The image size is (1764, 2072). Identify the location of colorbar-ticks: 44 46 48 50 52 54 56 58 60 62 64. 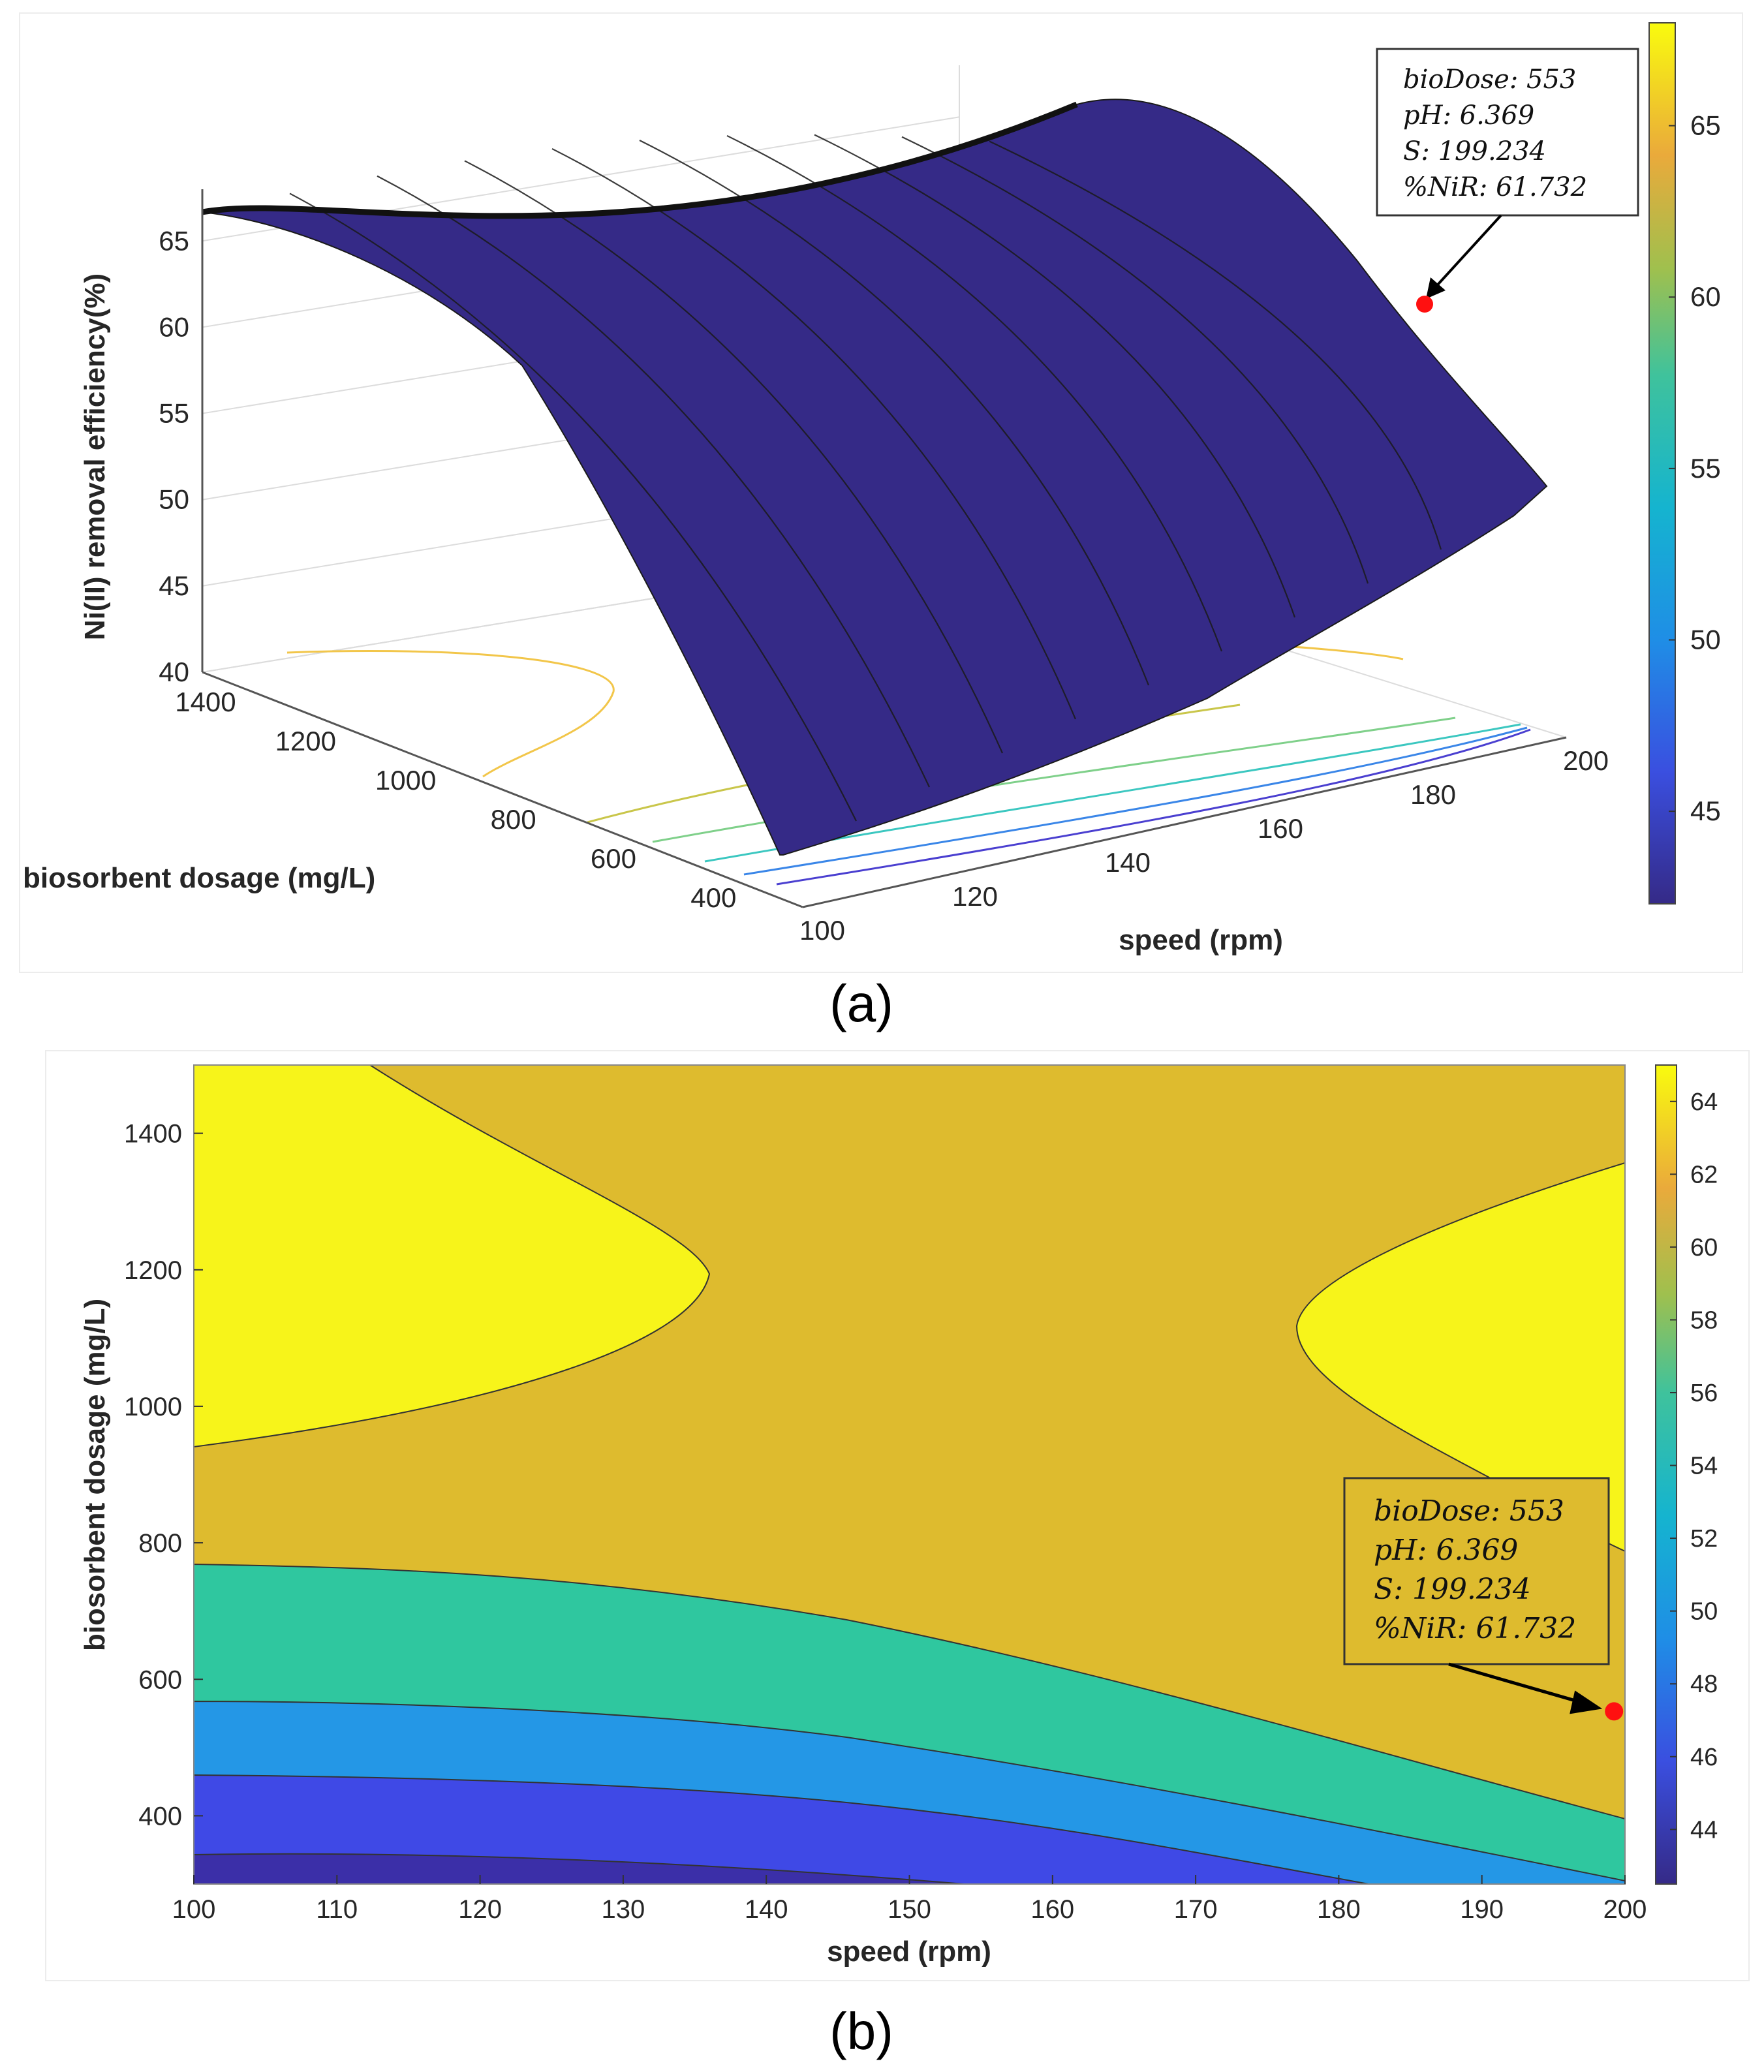
(1694, 1466).